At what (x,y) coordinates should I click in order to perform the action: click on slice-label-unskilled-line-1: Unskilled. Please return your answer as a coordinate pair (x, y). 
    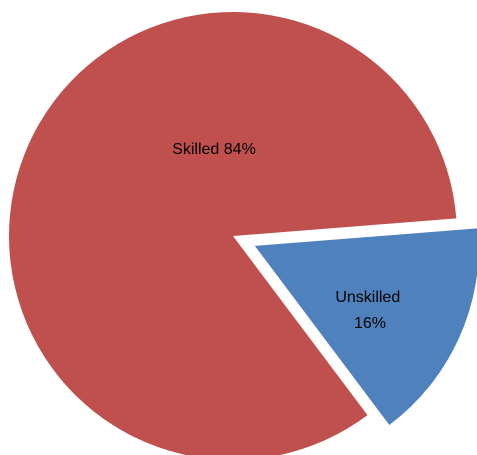
    Looking at the image, I should click on (367, 297).